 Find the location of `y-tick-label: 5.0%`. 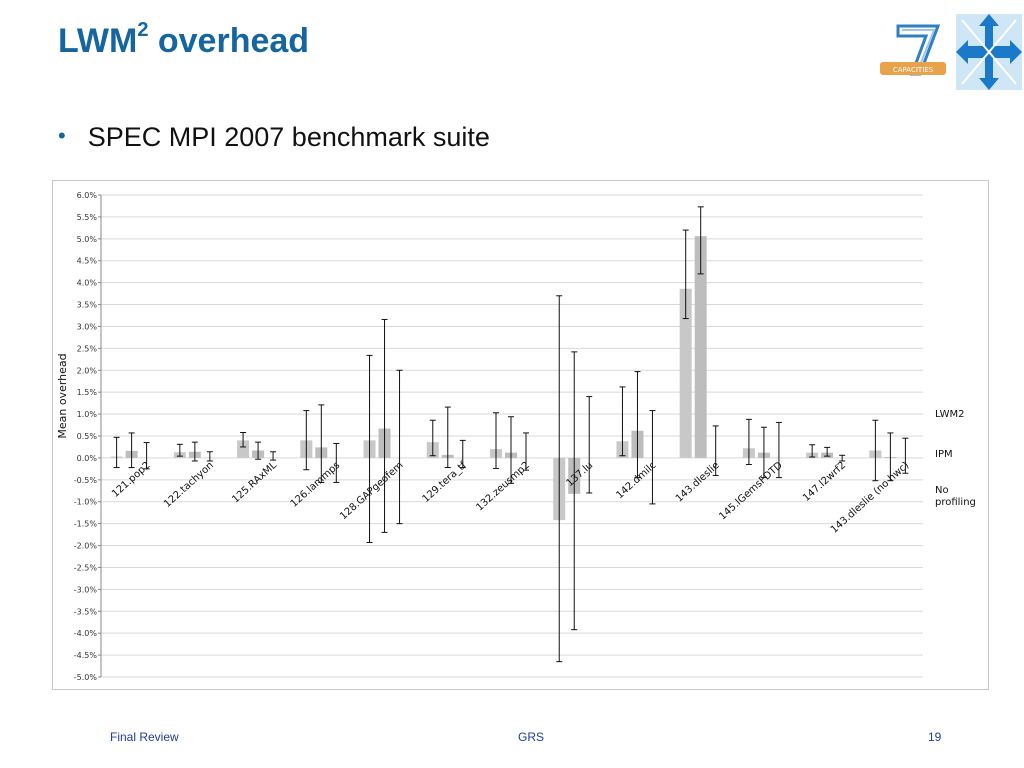

y-tick-label: 5.0% is located at coordinates (87, 239).